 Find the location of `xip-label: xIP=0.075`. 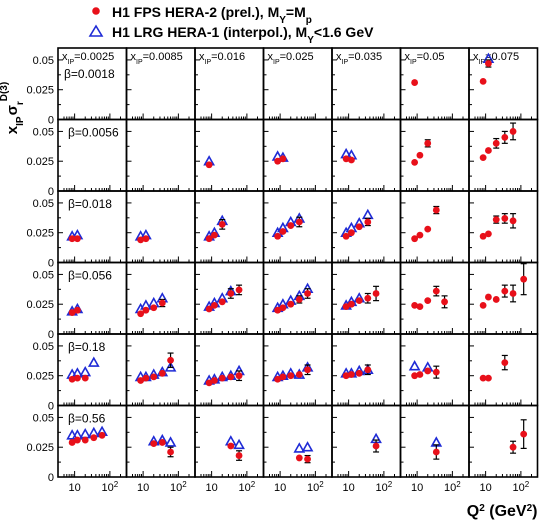

xip-label: xIP=0.075 is located at coordinates (496, 58).